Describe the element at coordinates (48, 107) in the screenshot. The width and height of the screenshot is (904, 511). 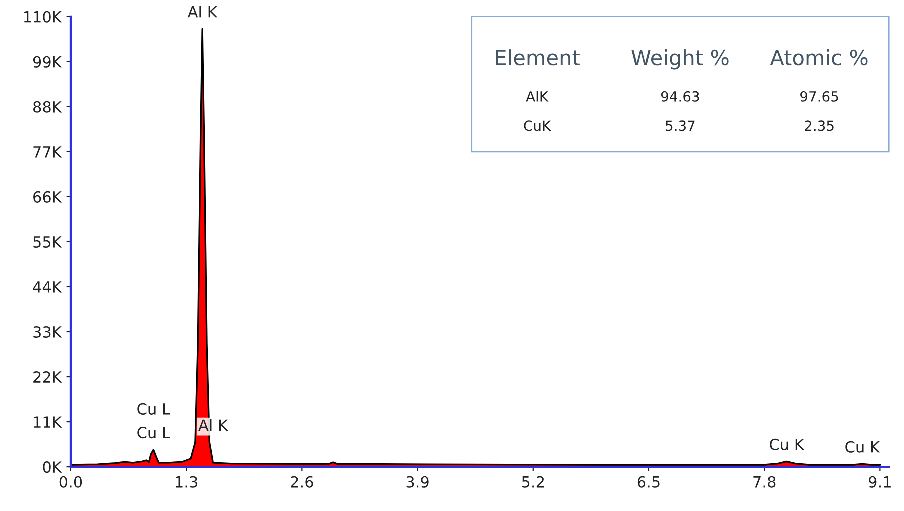
I see `y-tick-label: 88K` at that location.